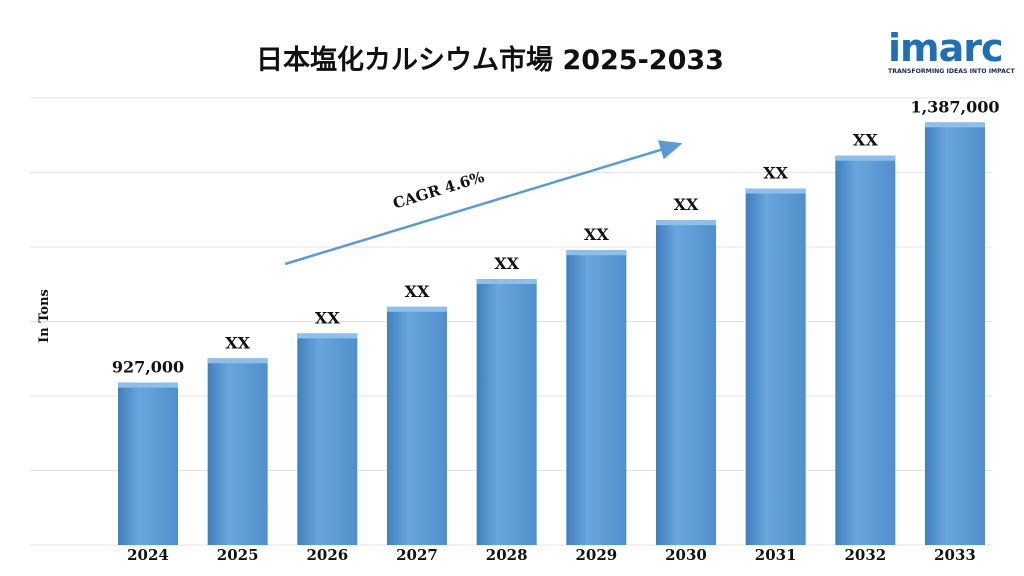  I want to click on bar-cap-2027, so click(417, 309).